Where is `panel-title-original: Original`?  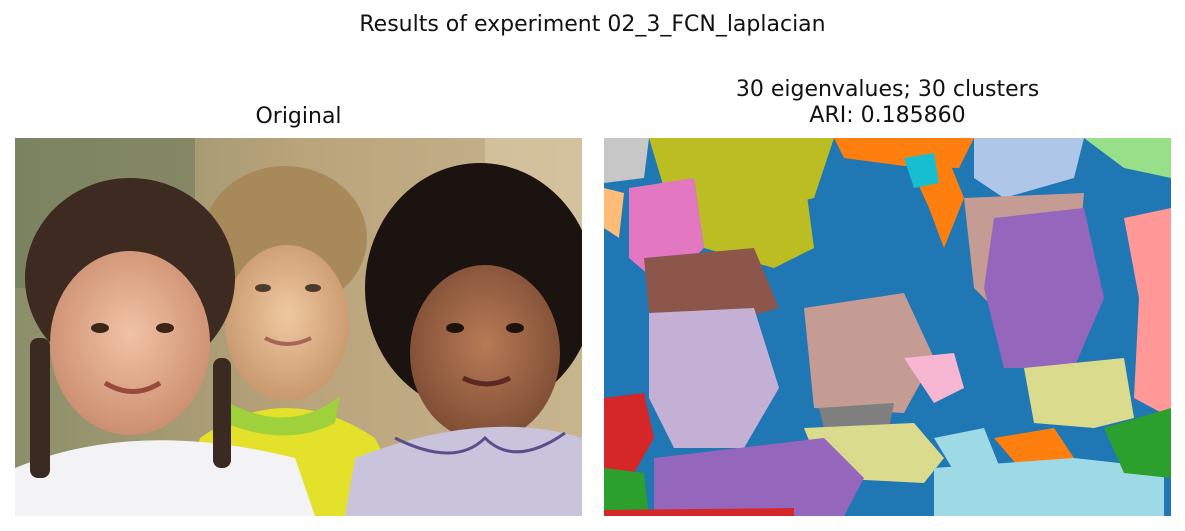 panel-title-original: Original is located at coordinates (298, 117).